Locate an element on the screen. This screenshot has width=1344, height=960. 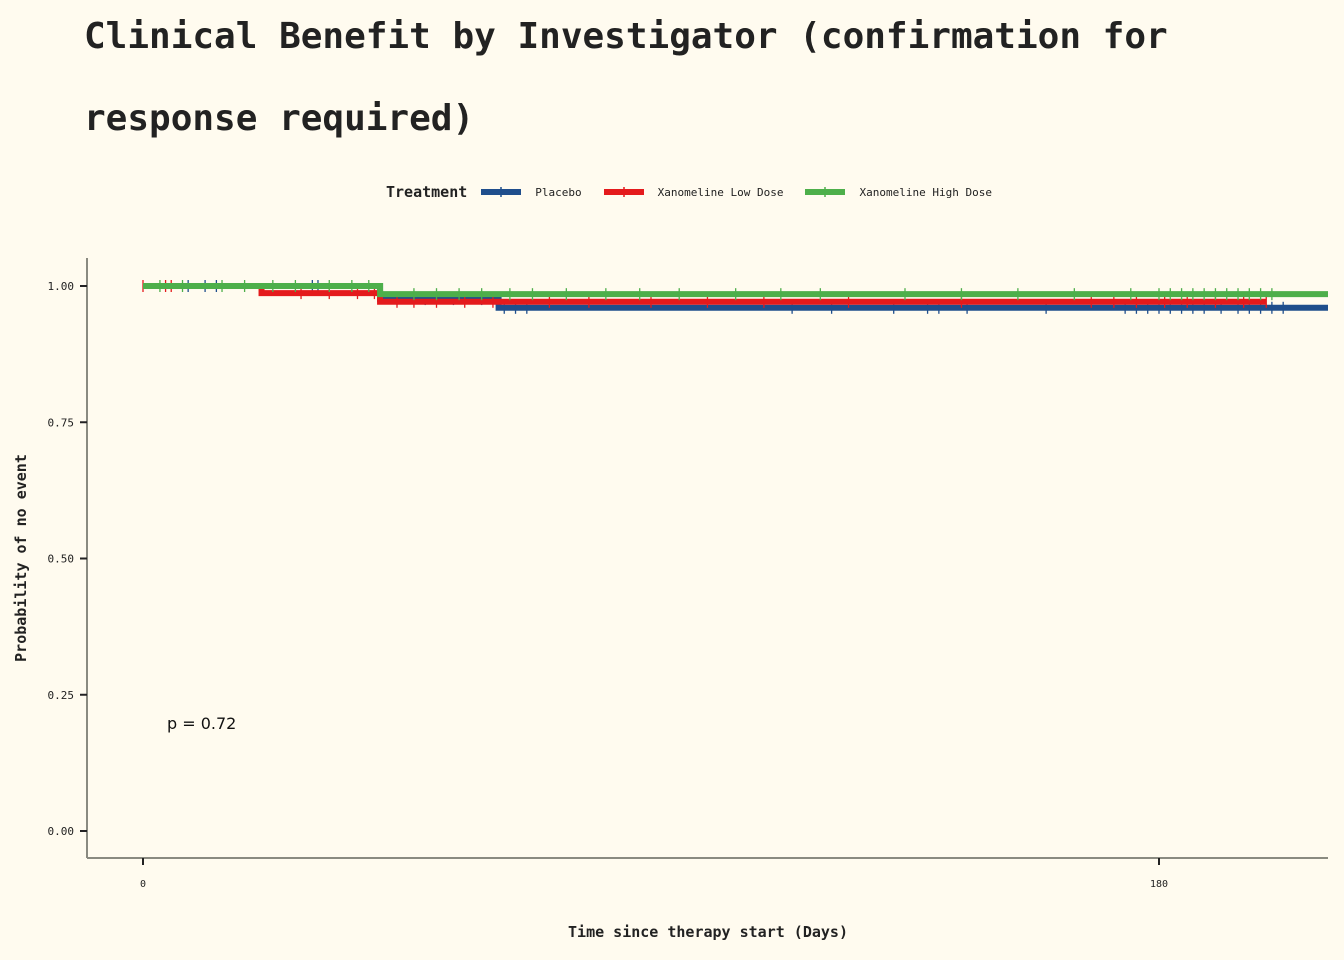
x-ticks: 0 180 is located at coordinates (654, 874).